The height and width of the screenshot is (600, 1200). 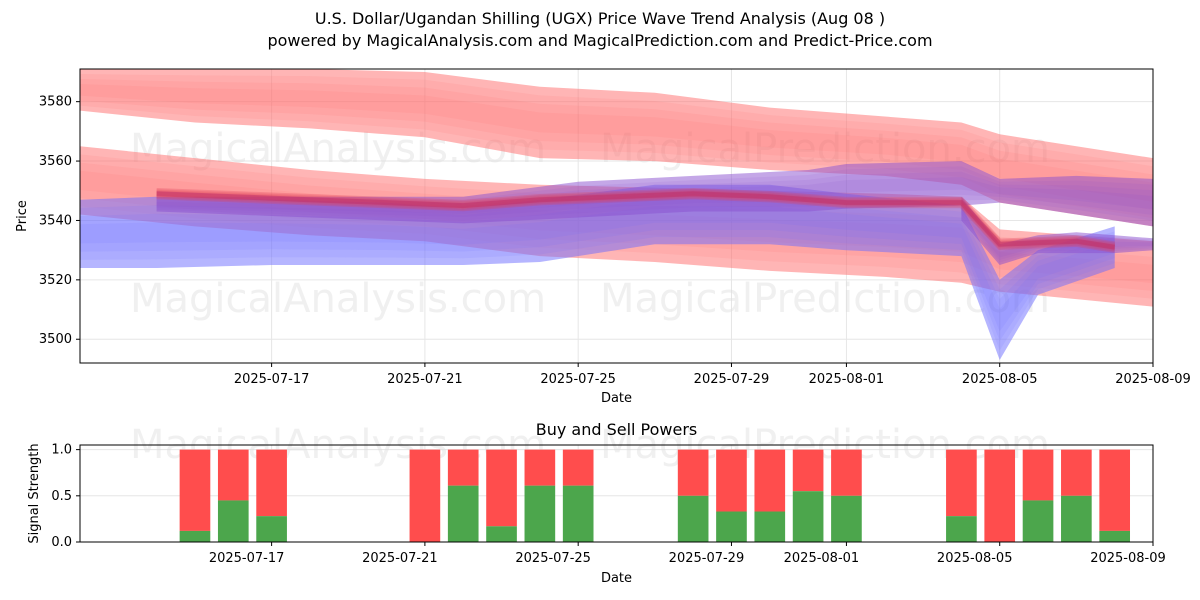 I want to click on price-xtick-label: 2025-07-29, so click(x=732, y=379).